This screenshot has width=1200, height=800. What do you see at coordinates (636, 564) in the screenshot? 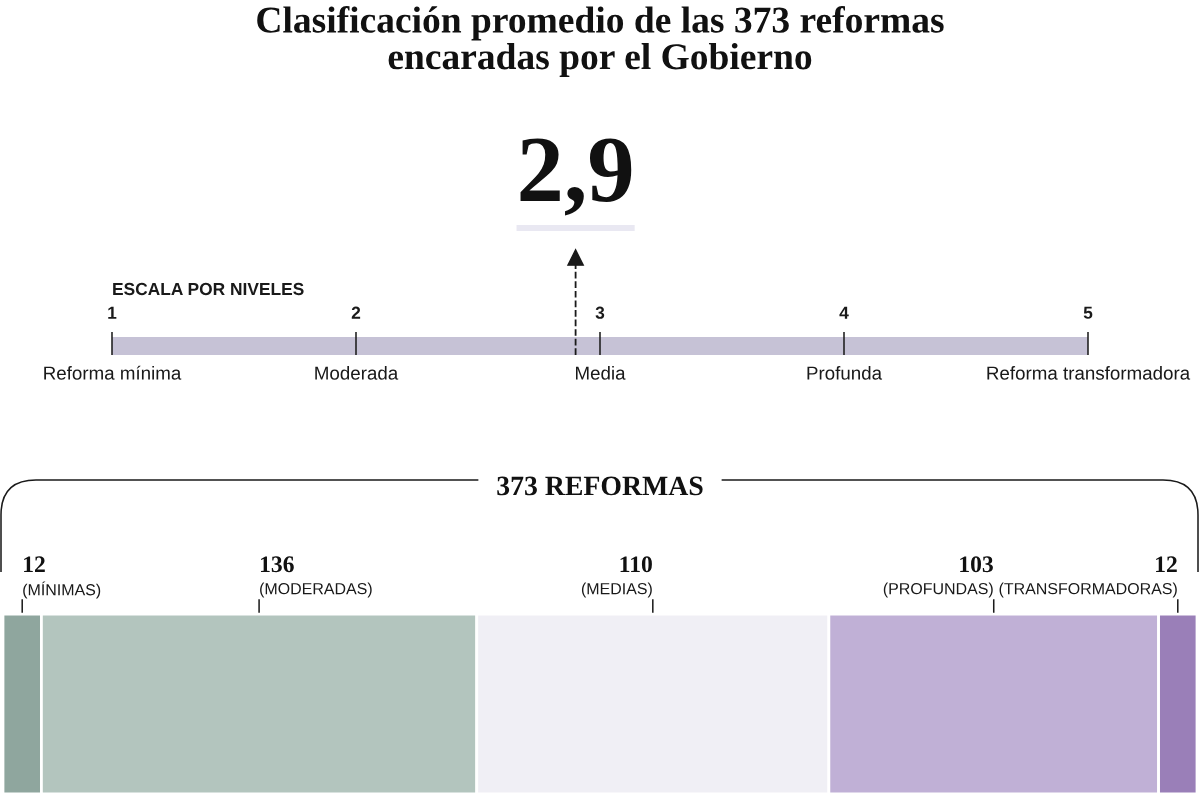
I see `data-label: 110` at bounding box center [636, 564].